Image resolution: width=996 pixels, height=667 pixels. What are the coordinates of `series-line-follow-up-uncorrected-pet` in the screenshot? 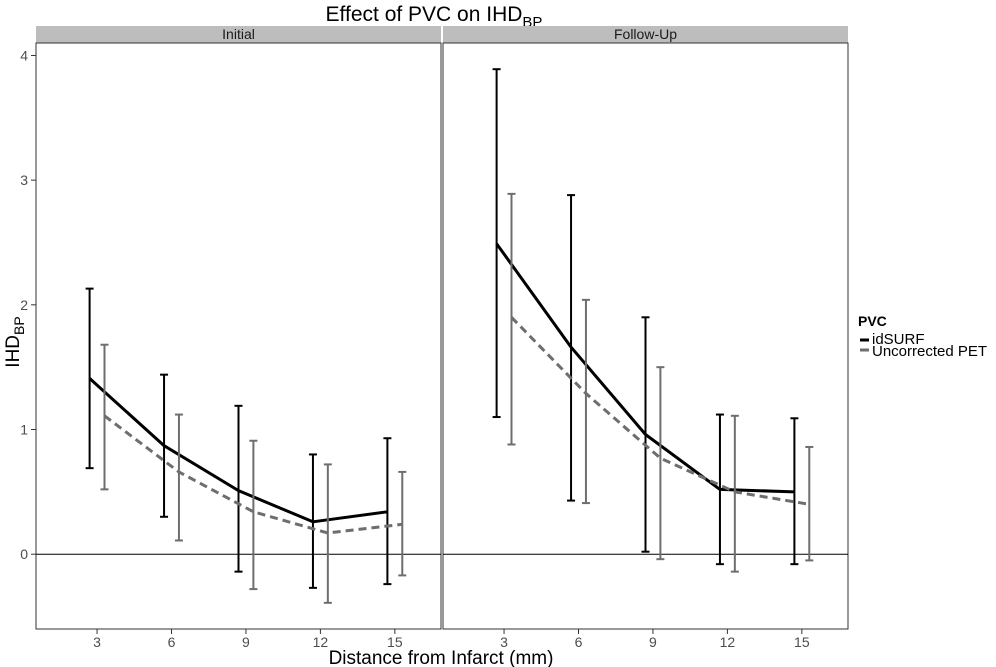 It's located at (660, 411).